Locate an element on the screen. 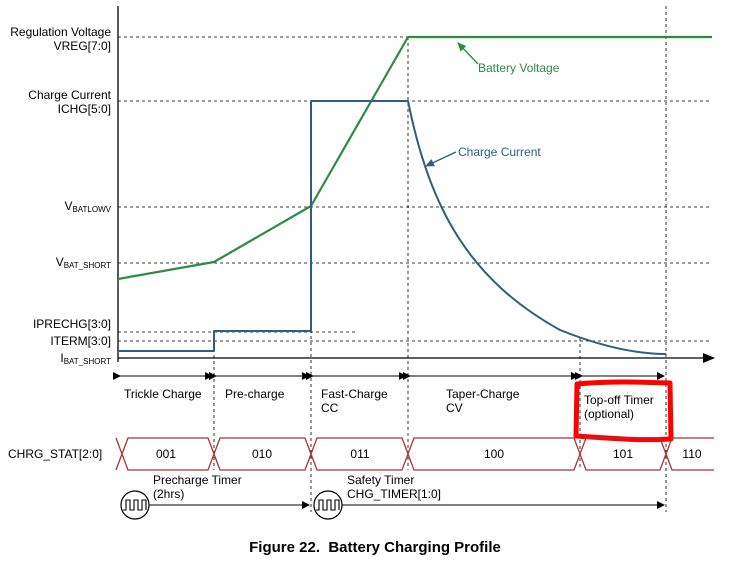  status-code-001: 001 is located at coordinates (166, 454).